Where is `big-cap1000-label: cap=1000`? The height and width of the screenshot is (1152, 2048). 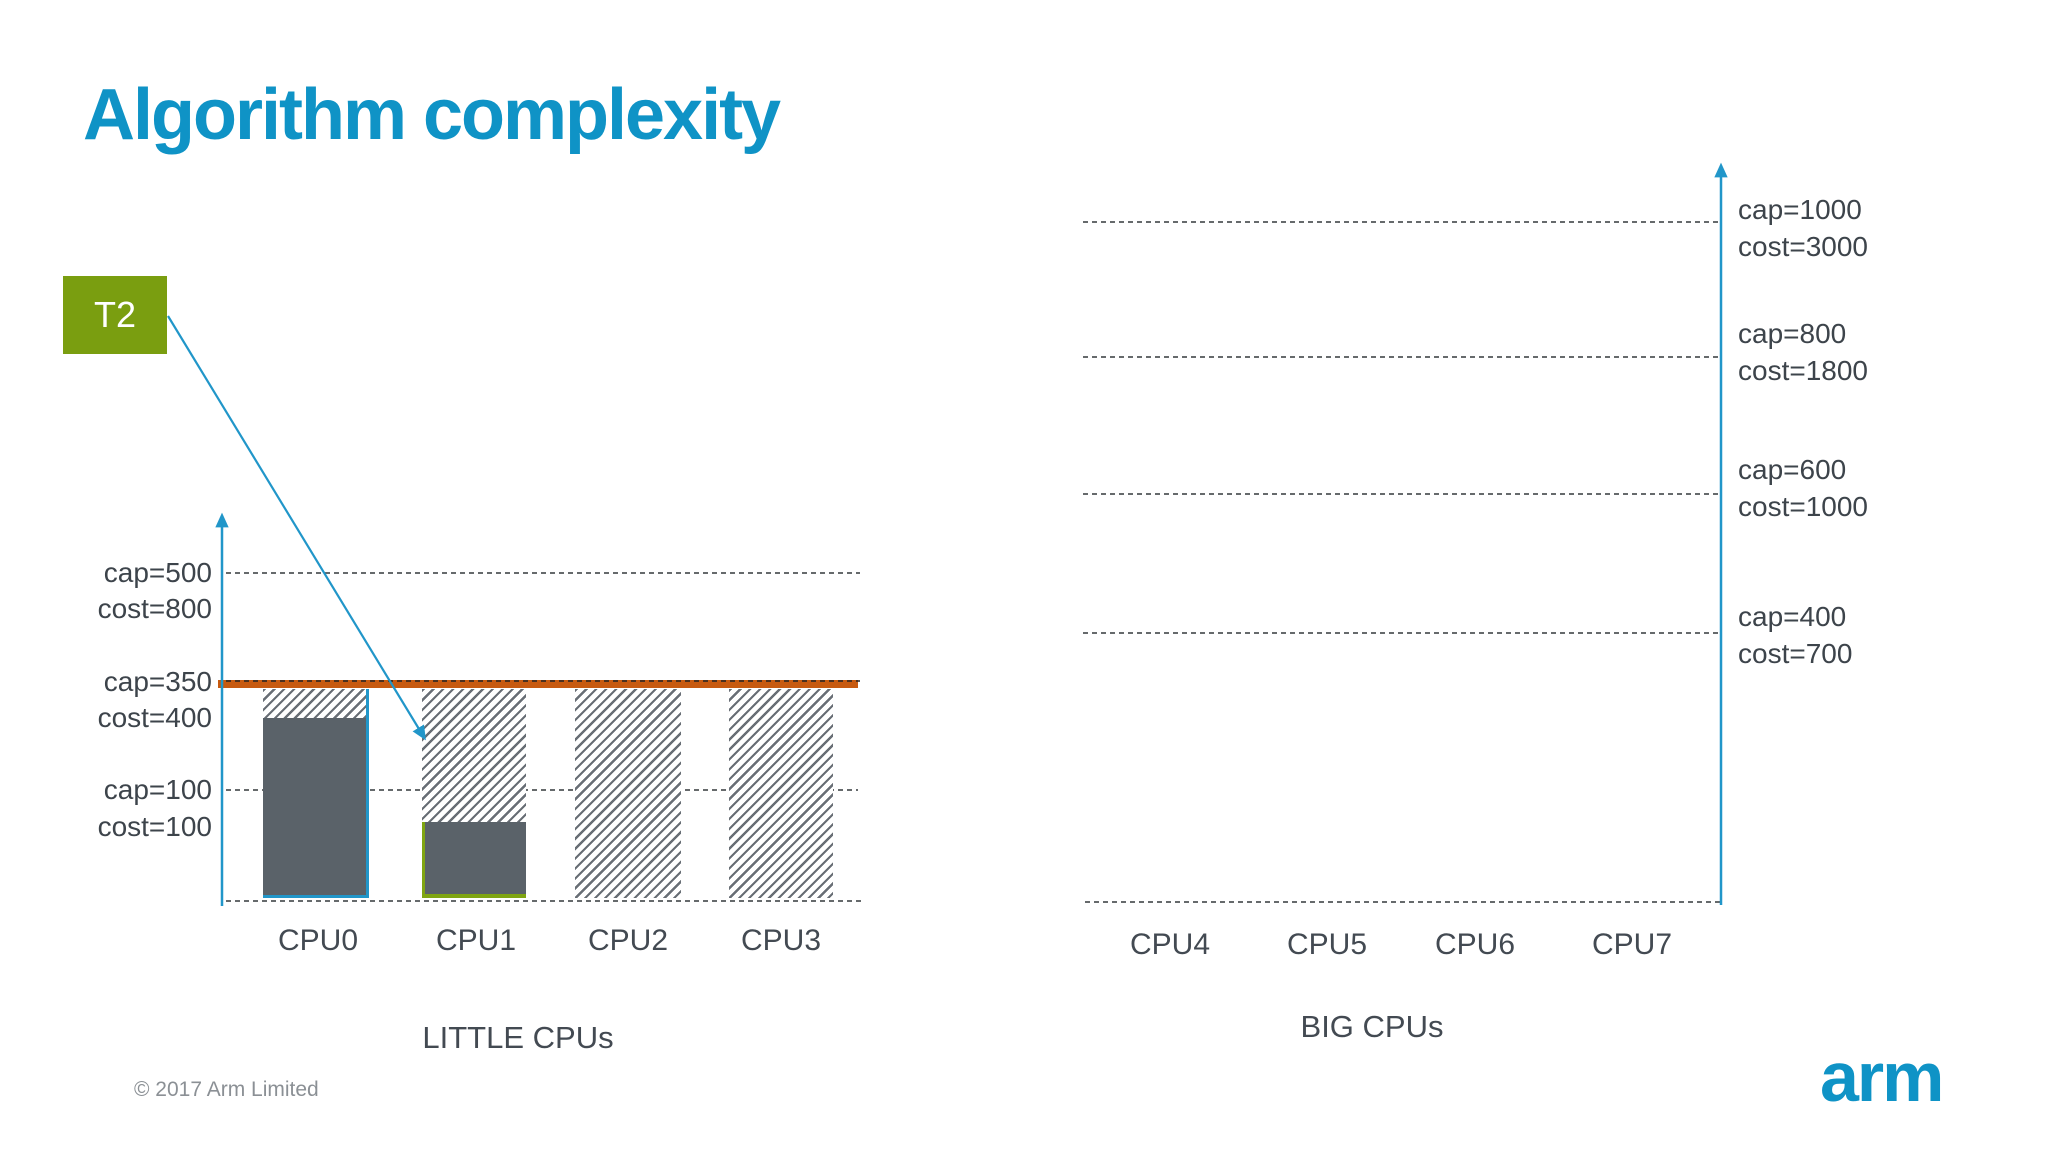
big-cap1000-label: cap=1000 is located at coordinates (1800, 209).